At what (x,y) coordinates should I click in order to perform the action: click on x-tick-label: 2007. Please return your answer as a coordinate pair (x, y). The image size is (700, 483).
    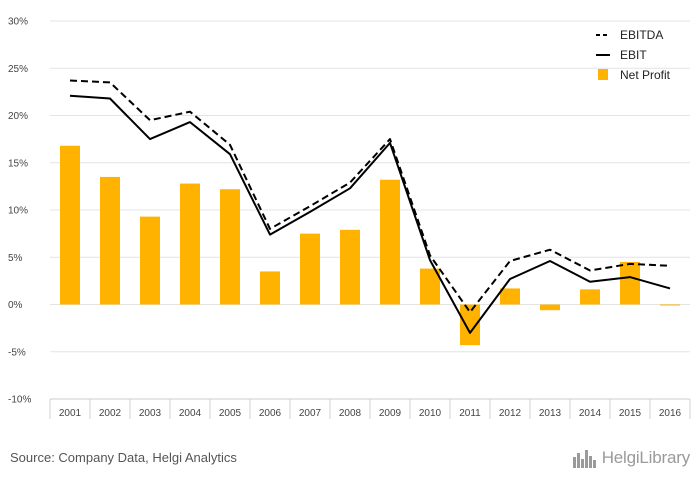
    Looking at the image, I should click on (310, 413).